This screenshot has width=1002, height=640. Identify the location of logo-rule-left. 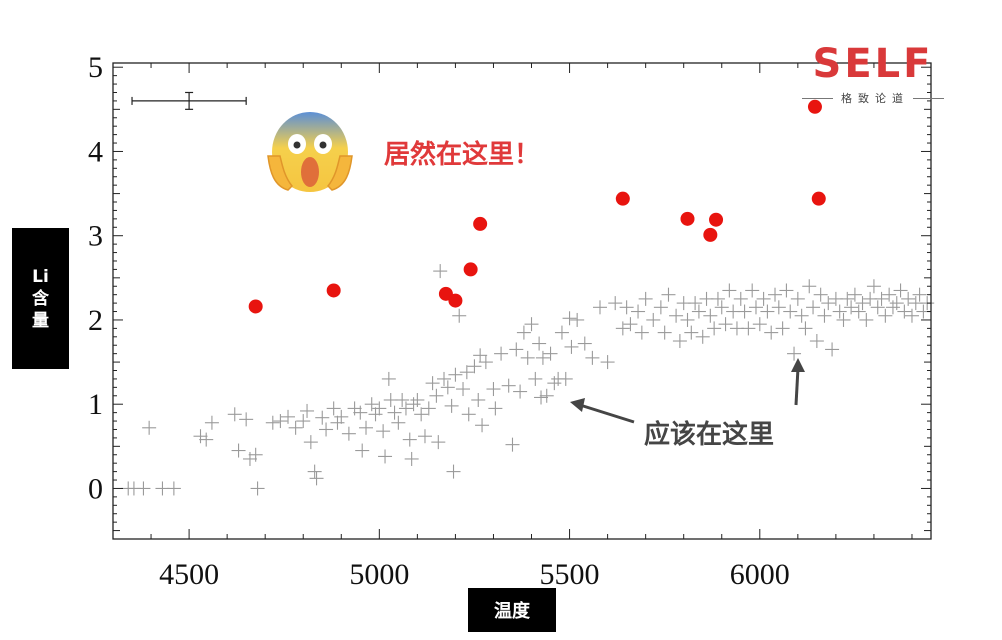
(817, 98).